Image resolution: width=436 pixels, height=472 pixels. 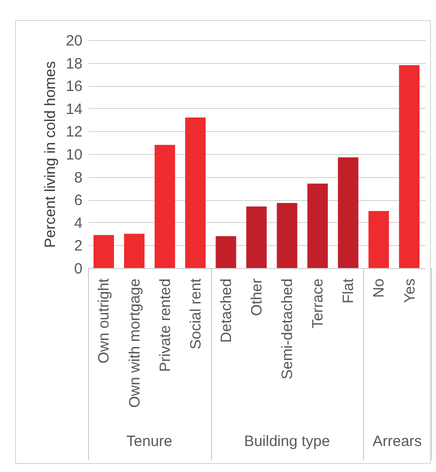 What do you see at coordinates (74, 87) in the screenshot?
I see `y-tick-label: 16` at bounding box center [74, 87].